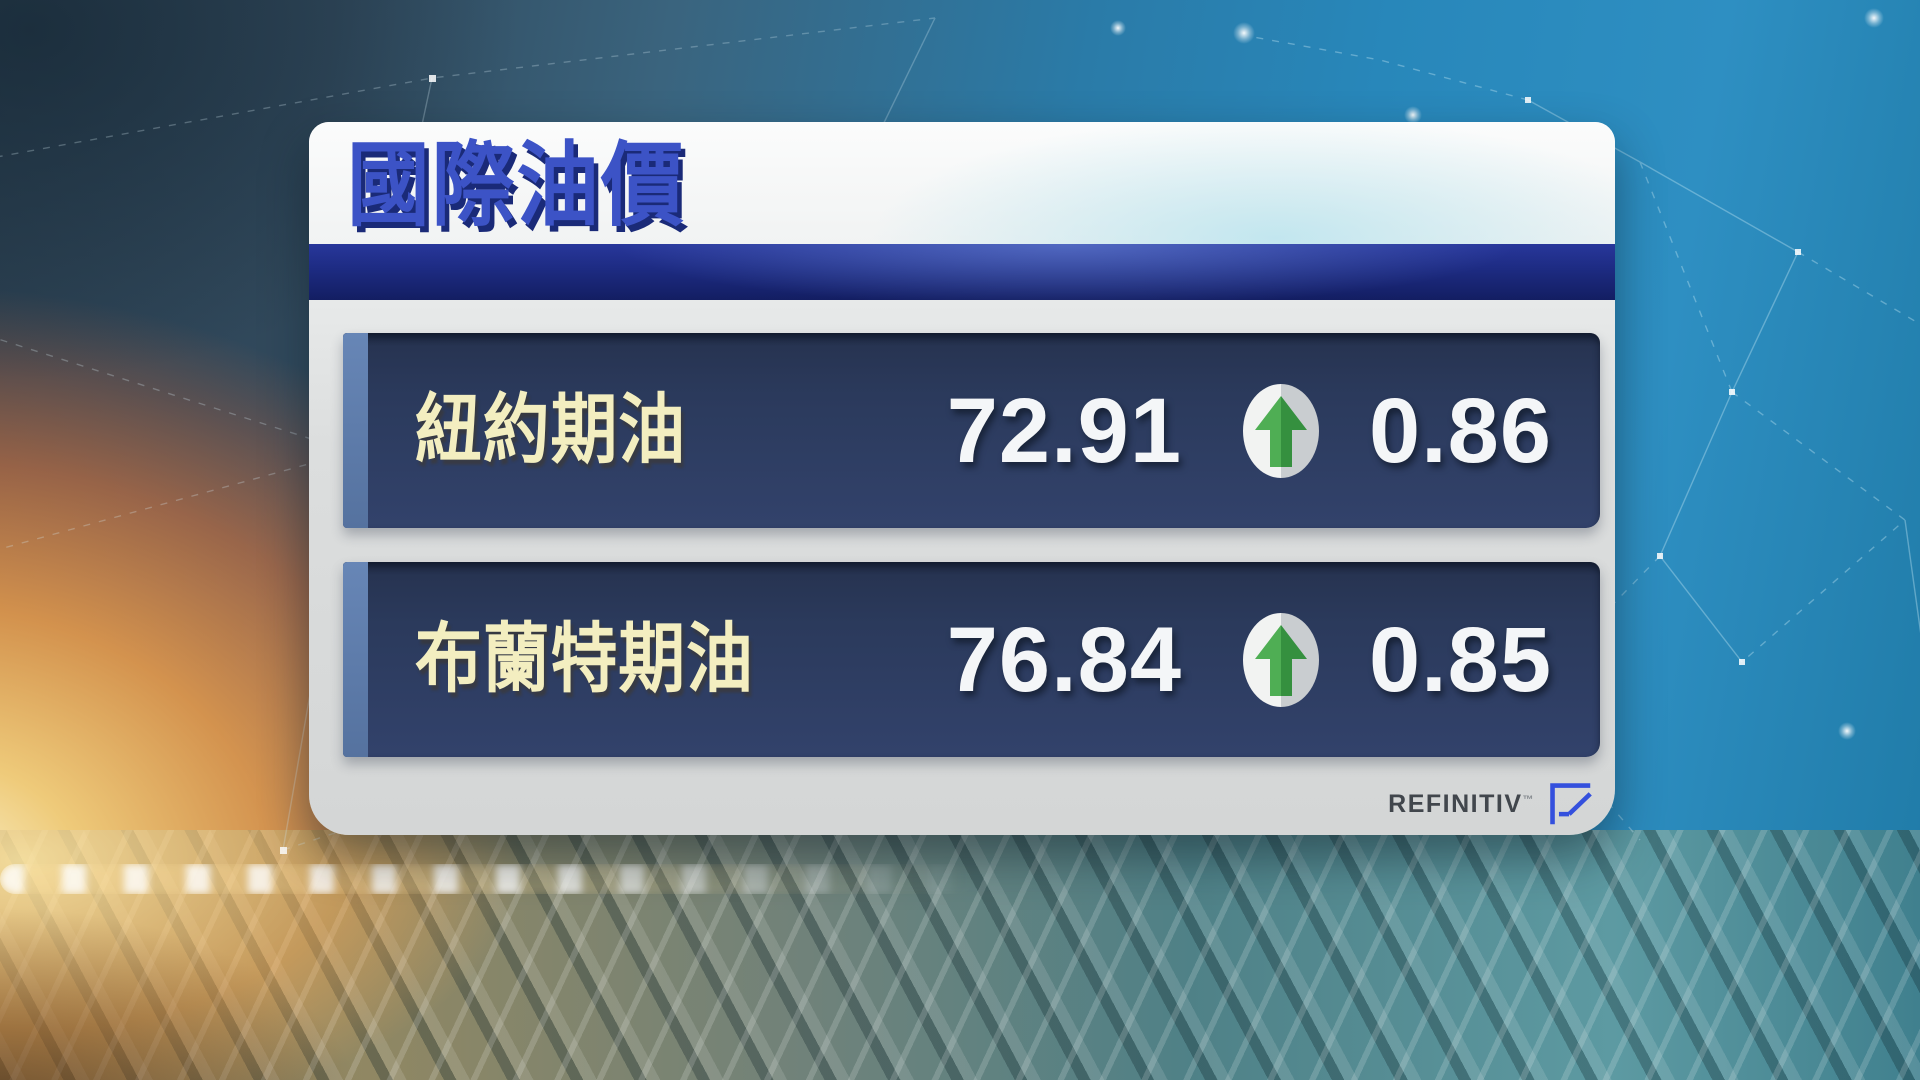  I want to click on data-source: REFINITIV™, so click(1490, 804).